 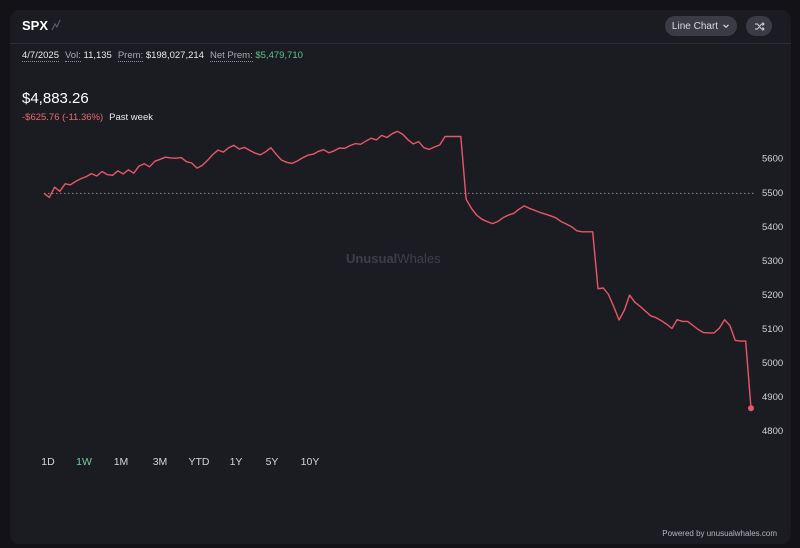 What do you see at coordinates (130, 56) in the screenshot?
I see `prem-label: Prem:` at bounding box center [130, 56].